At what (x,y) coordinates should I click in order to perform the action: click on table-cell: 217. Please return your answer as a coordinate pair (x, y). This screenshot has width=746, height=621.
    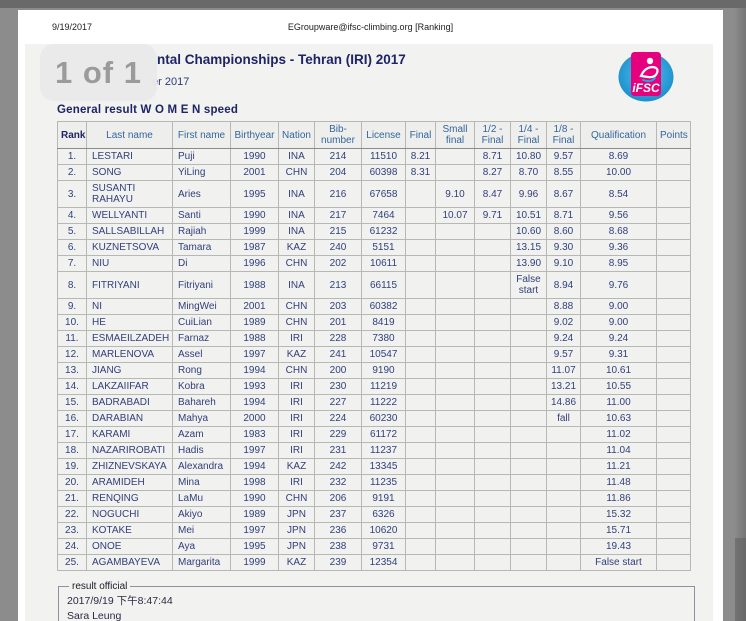
    Looking at the image, I should click on (338, 215).